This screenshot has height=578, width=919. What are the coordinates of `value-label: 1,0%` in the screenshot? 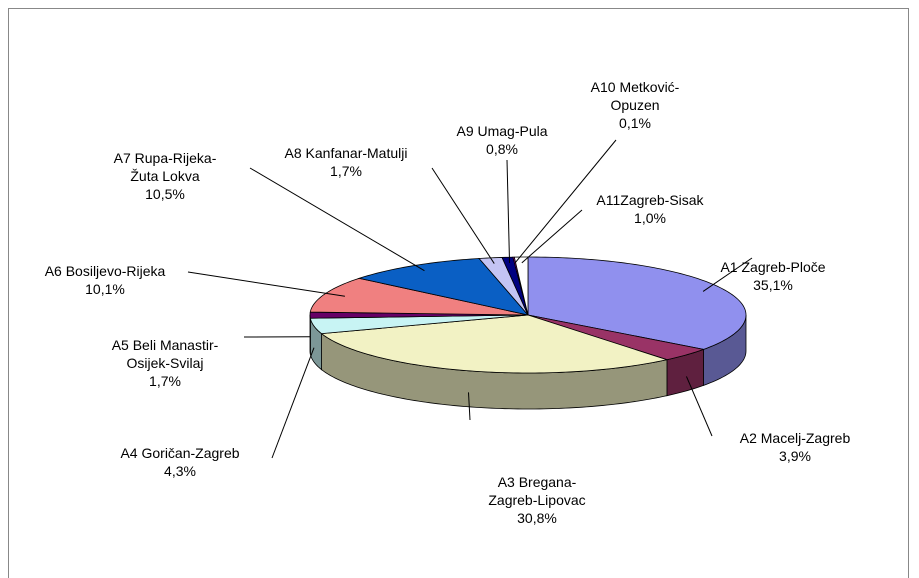 It's located at (649, 218).